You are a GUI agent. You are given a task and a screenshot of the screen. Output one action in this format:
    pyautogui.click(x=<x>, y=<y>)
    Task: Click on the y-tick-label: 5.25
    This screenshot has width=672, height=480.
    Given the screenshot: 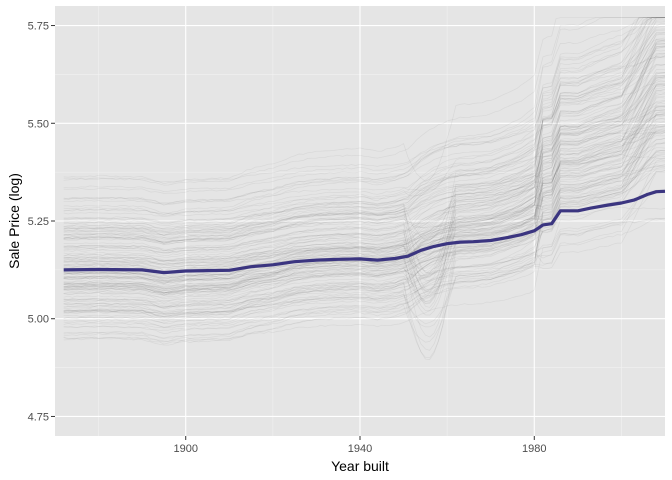 What is the action you would take?
    pyautogui.click(x=38, y=222)
    